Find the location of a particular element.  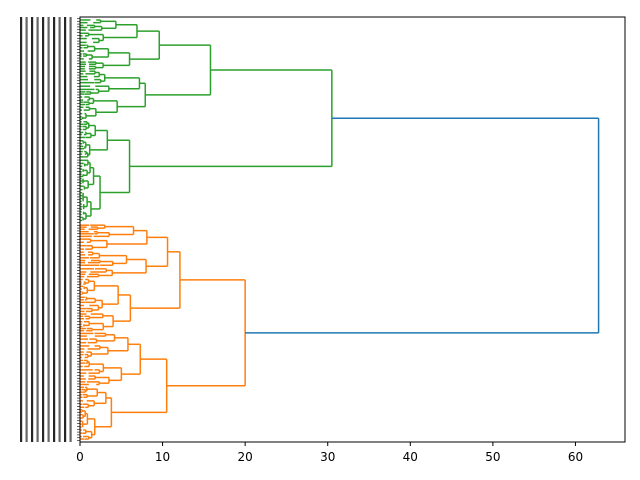

x-axis-ticks: 0 10 20 30 40 50 60 is located at coordinates (329, 453).